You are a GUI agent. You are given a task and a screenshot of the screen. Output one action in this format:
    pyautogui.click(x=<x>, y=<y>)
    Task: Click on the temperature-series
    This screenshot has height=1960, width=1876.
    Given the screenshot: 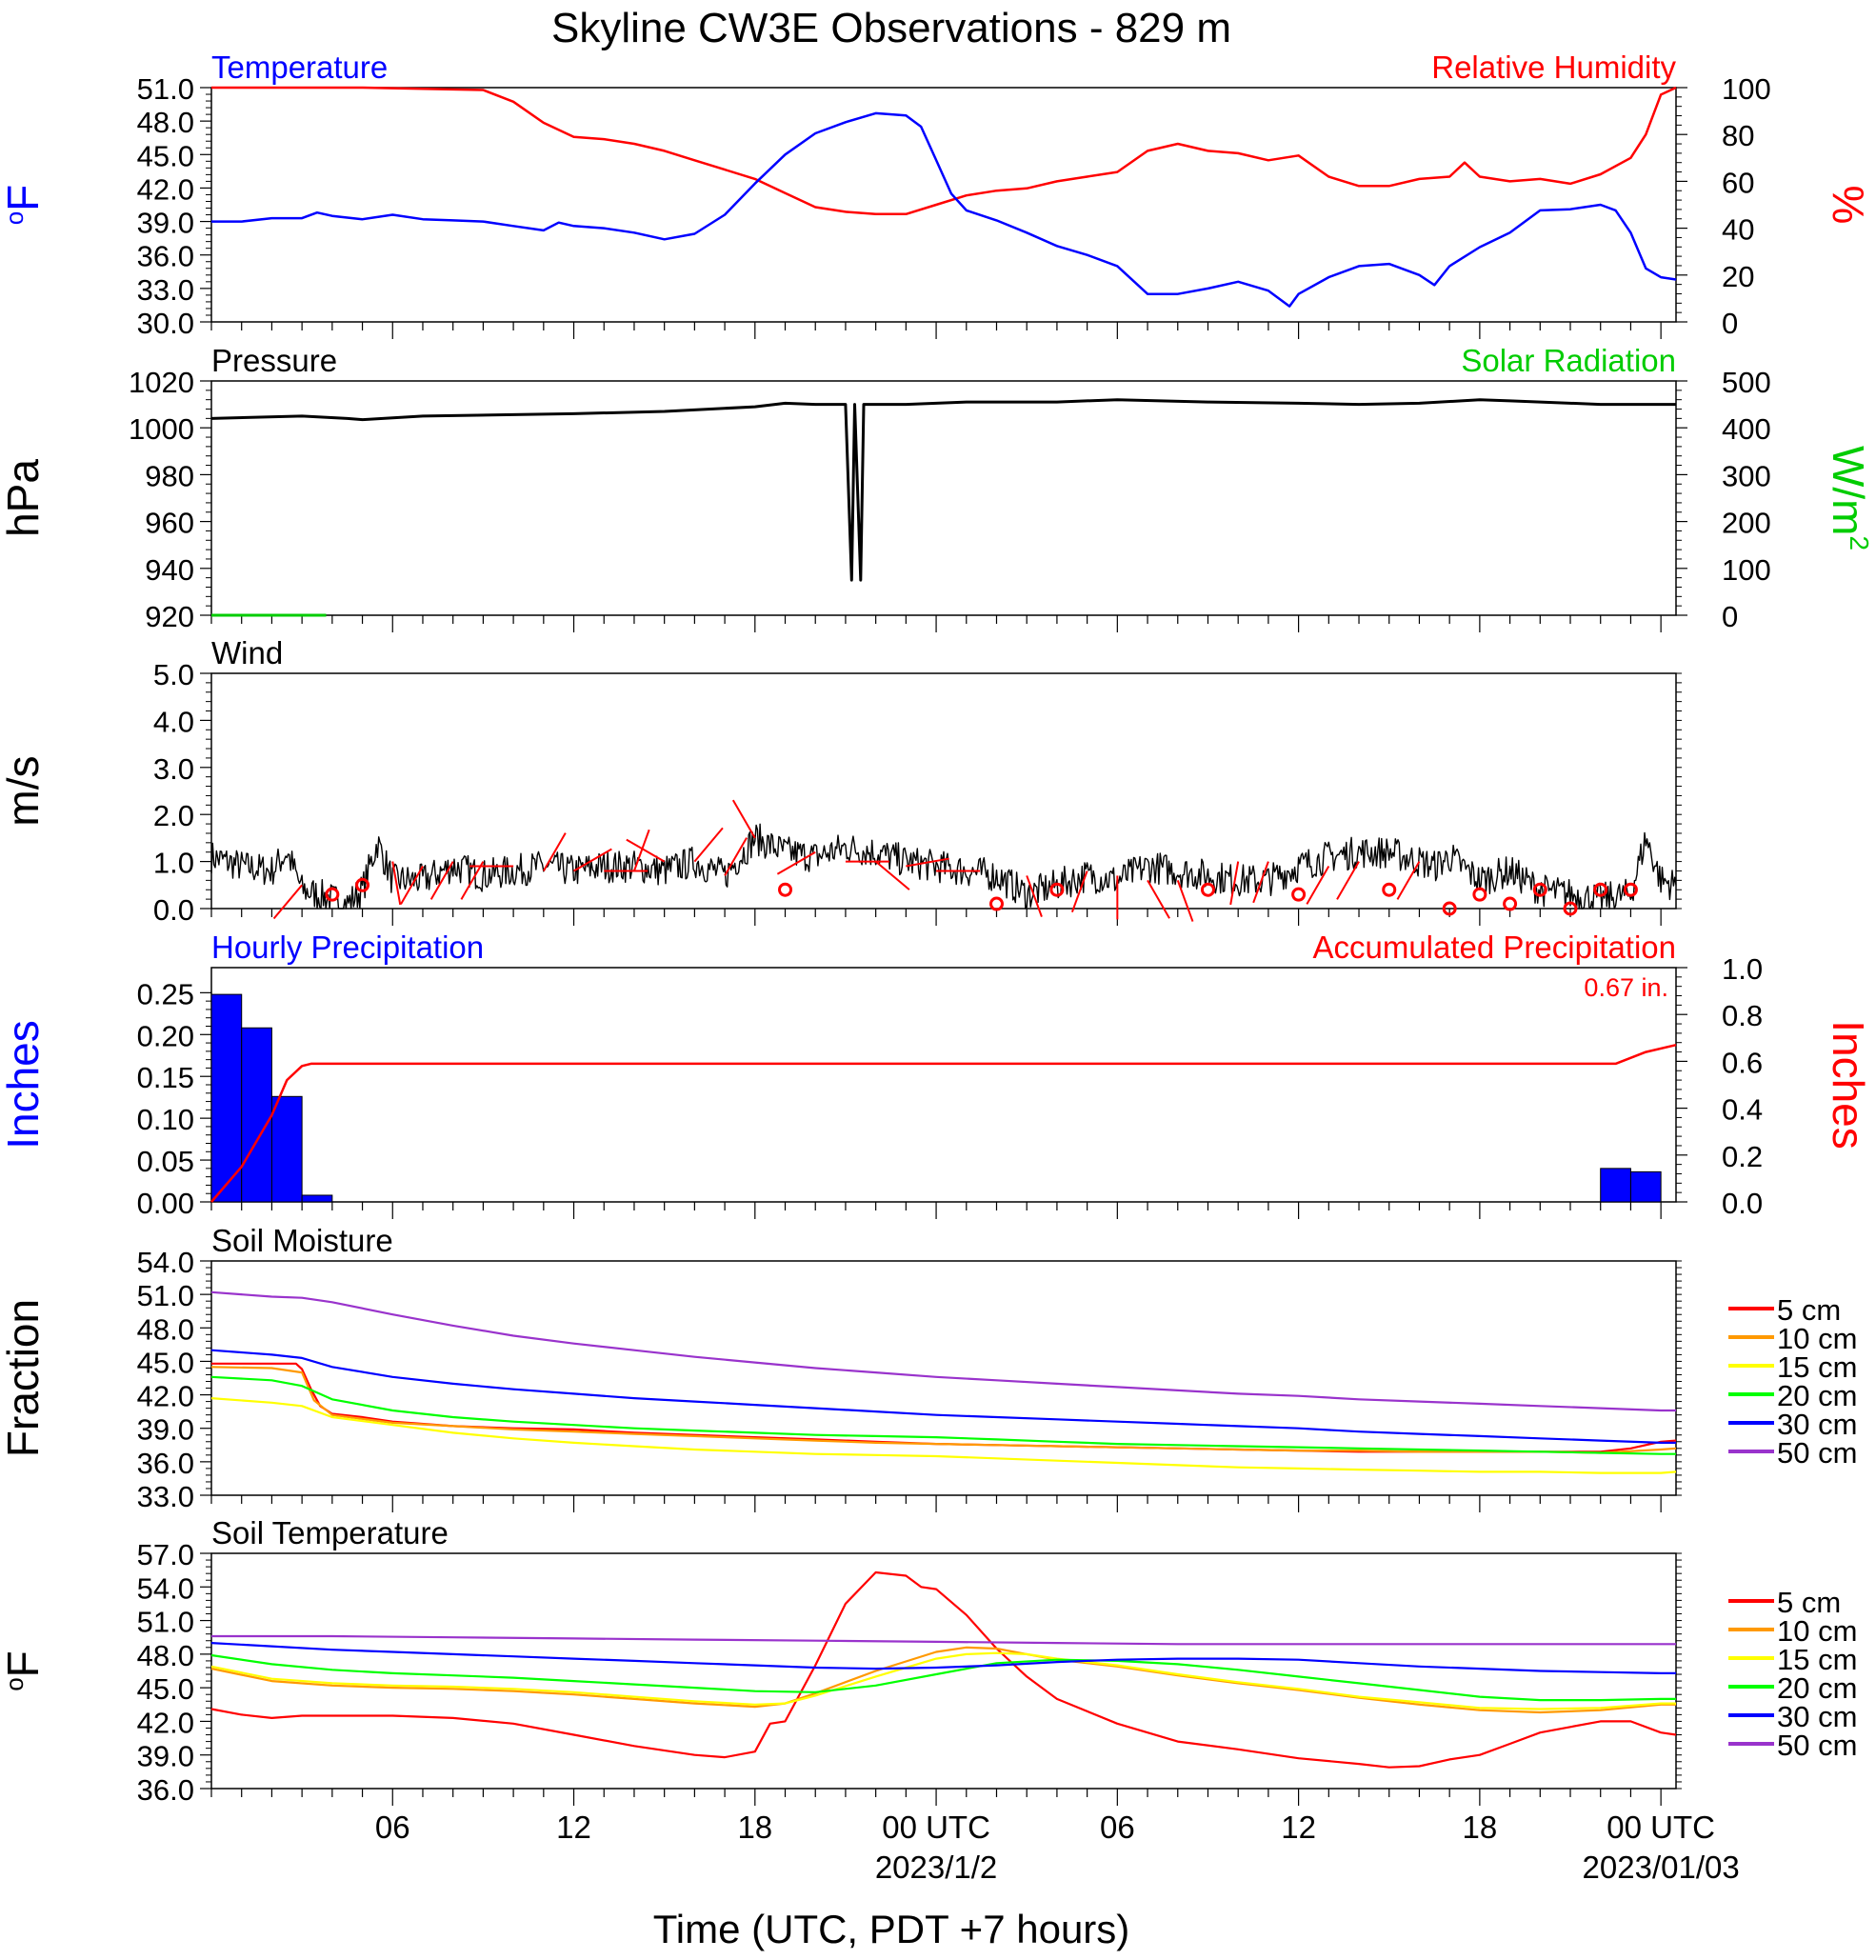 What is the action you would take?
    pyautogui.click(x=944, y=209)
    